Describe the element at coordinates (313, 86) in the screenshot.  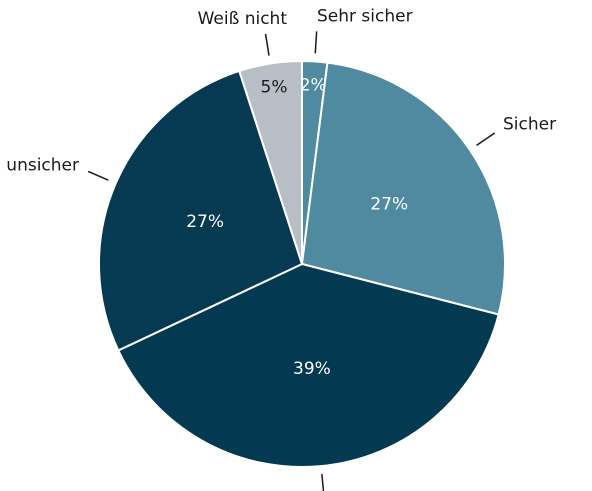
I see `slice-value-label: 2%` at that location.